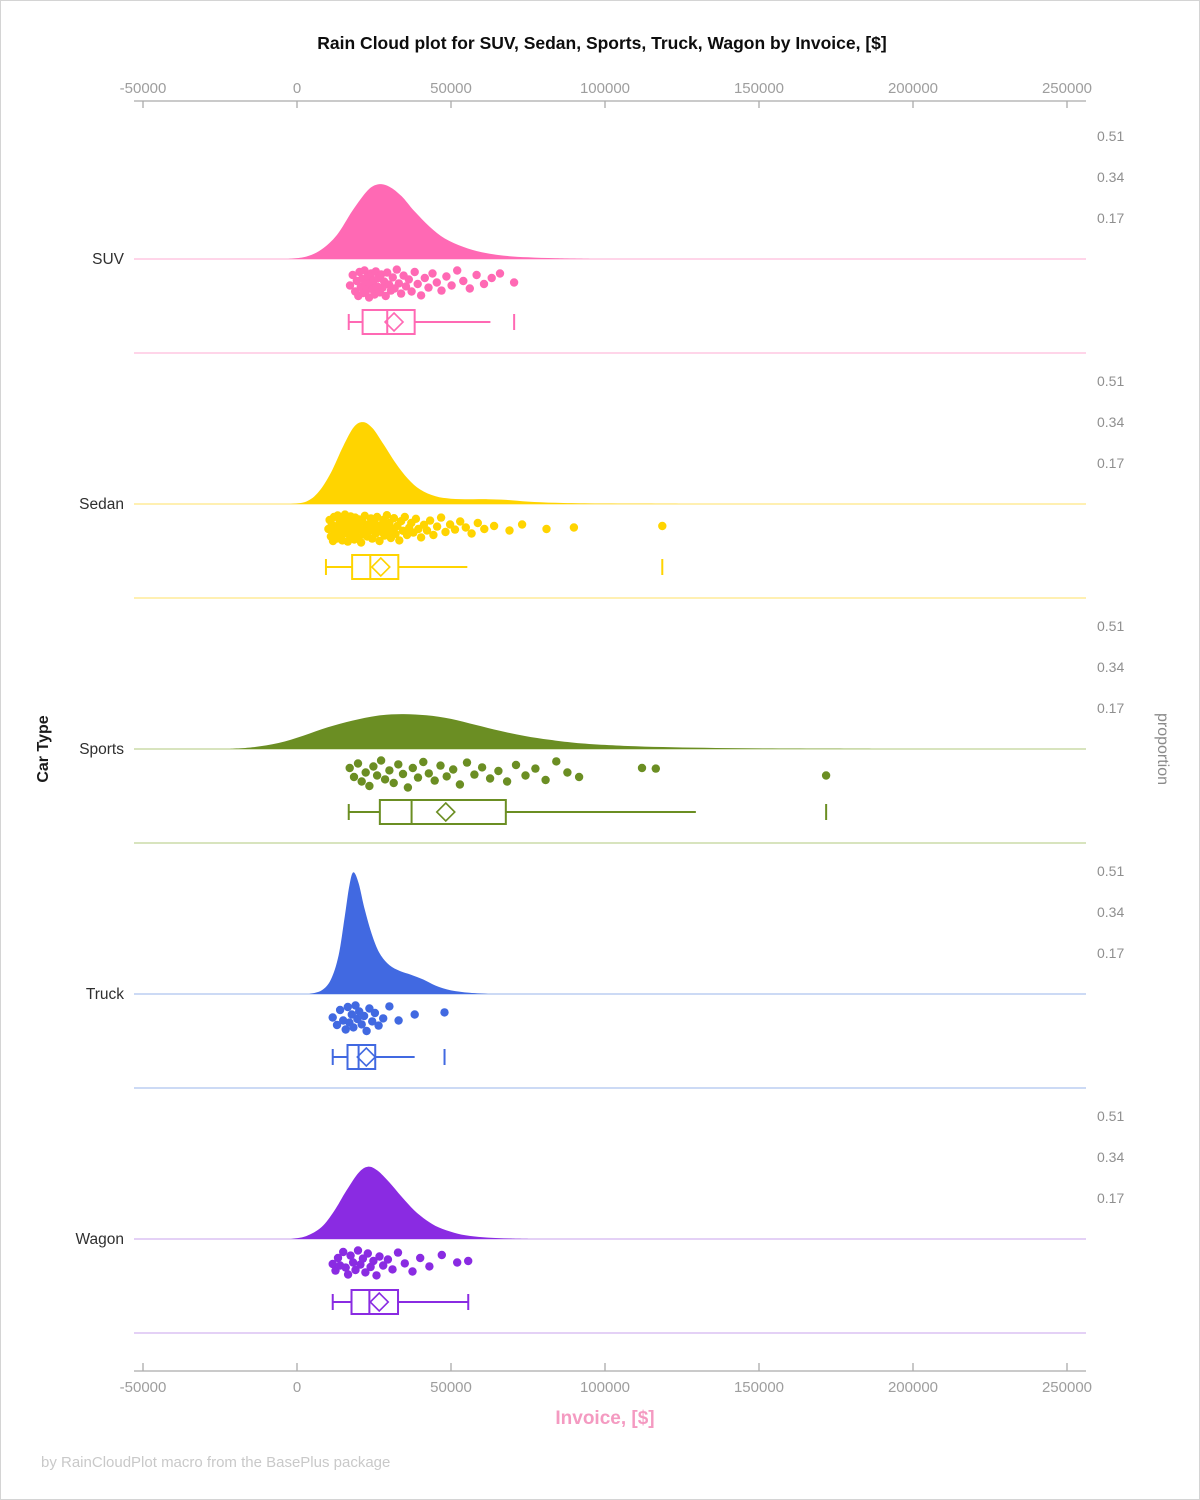  I want to click on proportion-tick-label: 0.17, so click(1110, 708).